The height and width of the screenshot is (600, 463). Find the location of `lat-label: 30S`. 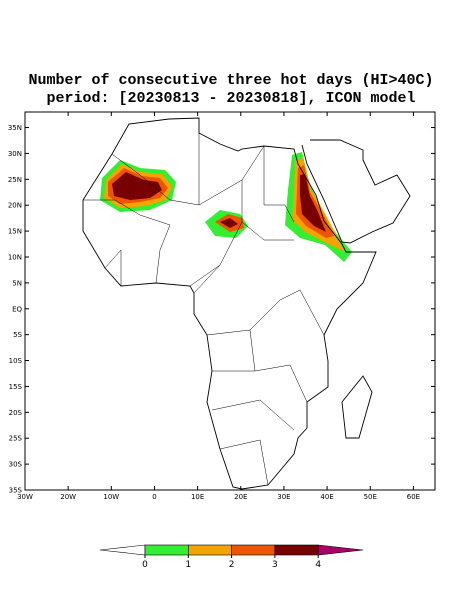

lat-label: 30S is located at coordinates (16, 465).